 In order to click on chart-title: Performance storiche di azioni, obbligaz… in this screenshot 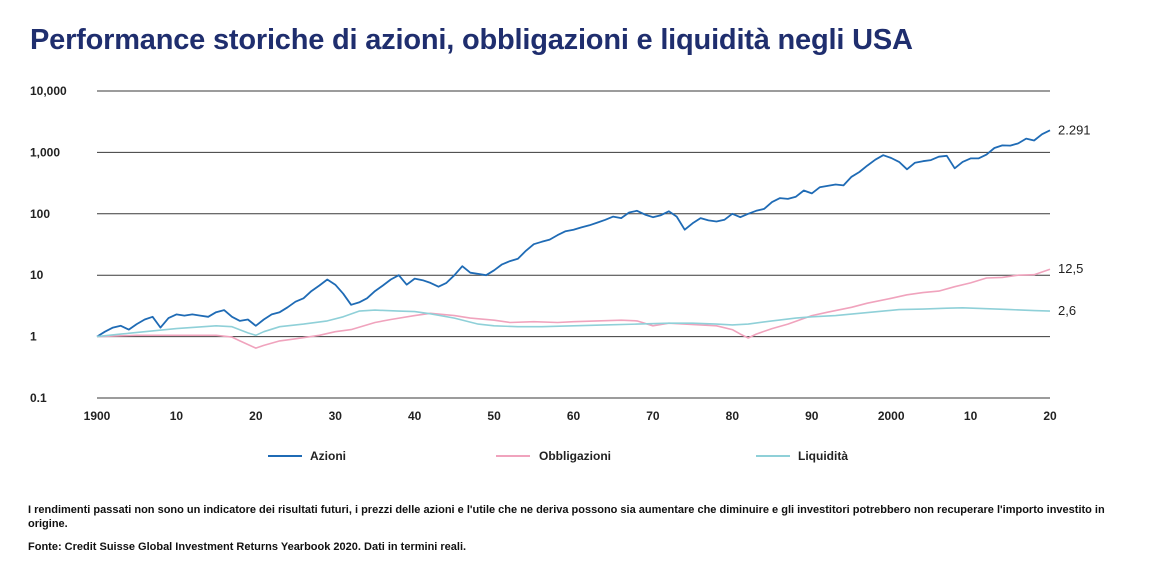, I will do `click(471, 40)`.